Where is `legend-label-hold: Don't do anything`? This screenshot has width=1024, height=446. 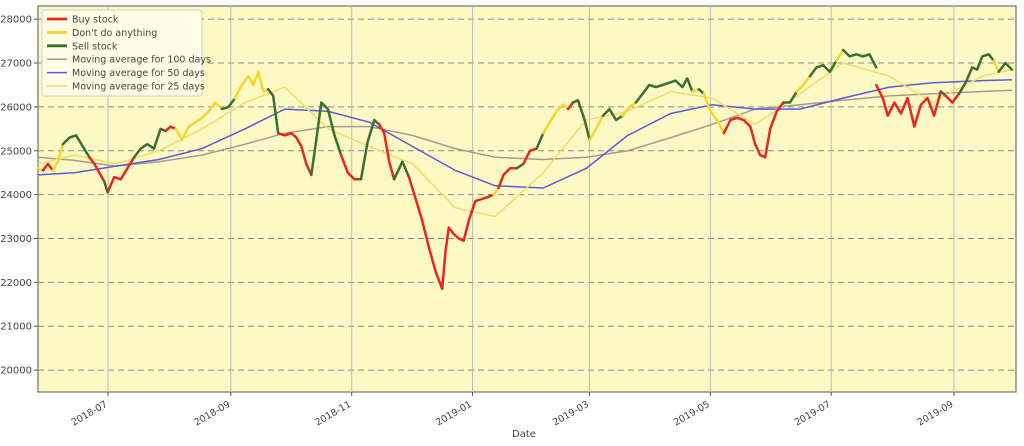
legend-label-hold: Don't do anything is located at coordinates (114, 33).